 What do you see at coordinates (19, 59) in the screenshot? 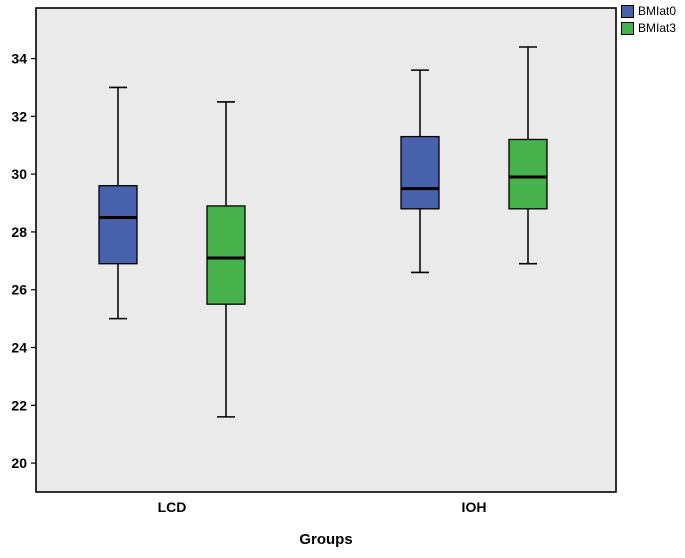
I see `svg-text: 34` at bounding box center [19, 59].